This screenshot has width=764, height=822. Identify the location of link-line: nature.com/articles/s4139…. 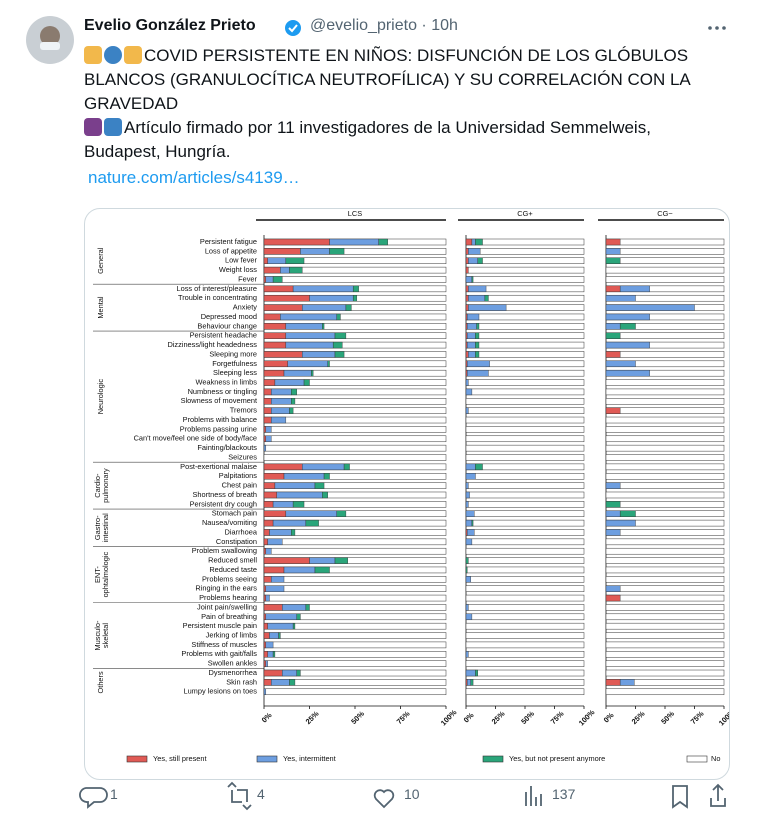
(404, 178).